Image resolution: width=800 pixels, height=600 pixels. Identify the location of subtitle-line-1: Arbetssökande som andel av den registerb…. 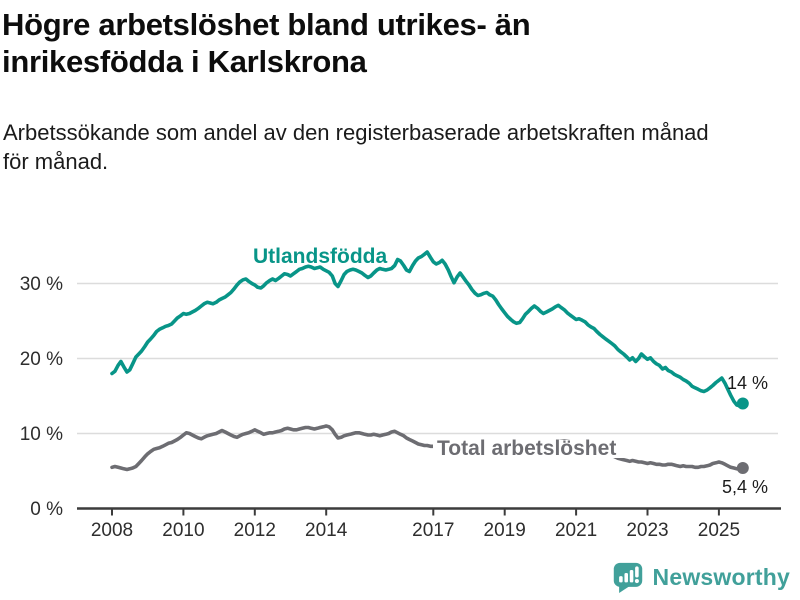
(356, 132).